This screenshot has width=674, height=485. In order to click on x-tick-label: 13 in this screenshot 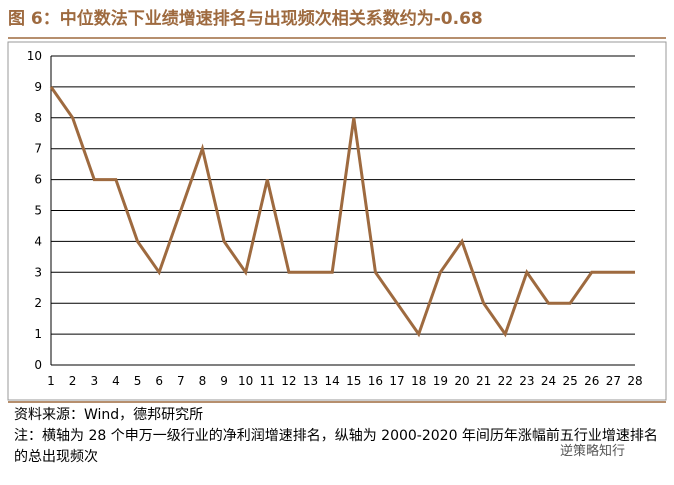, I will do `click(310, 381)`.